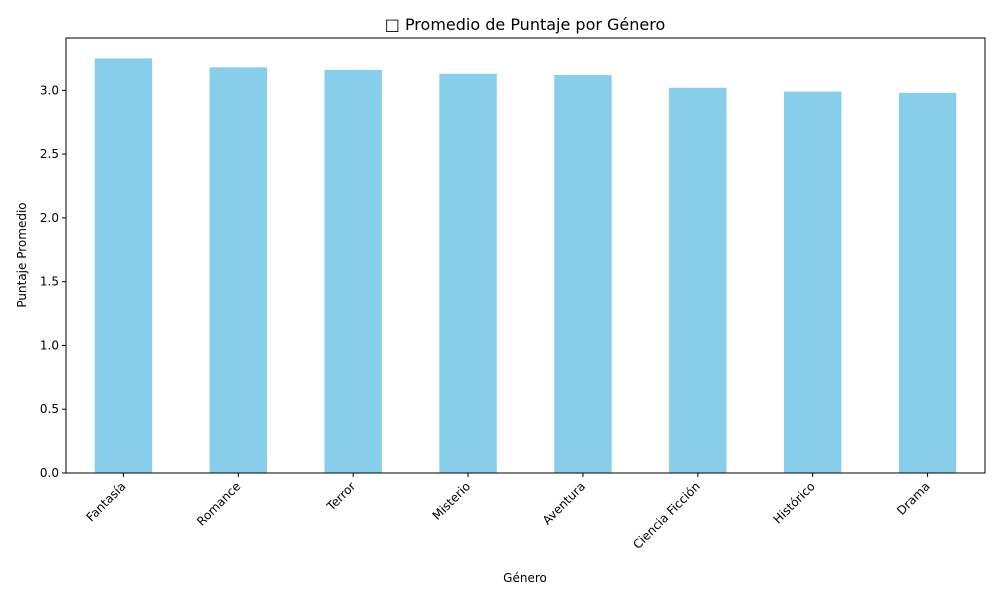  What do you see at coordinates (452, 501) in the screenshot?
I see `x-tick-label: Misterio` at bounding box center [452, 501].